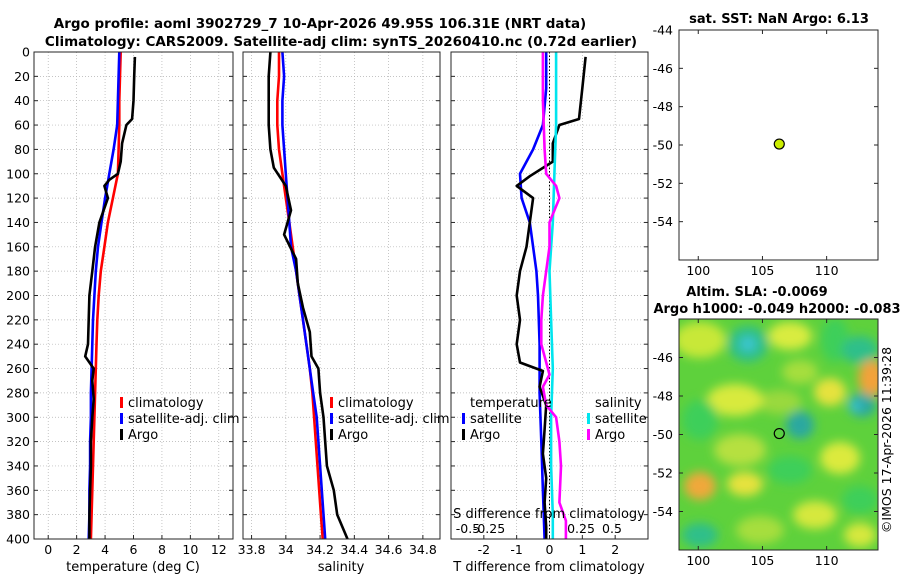 The image size is (900, 580). I want to click on temperature-ytick-label: 40, so click(22, 100).